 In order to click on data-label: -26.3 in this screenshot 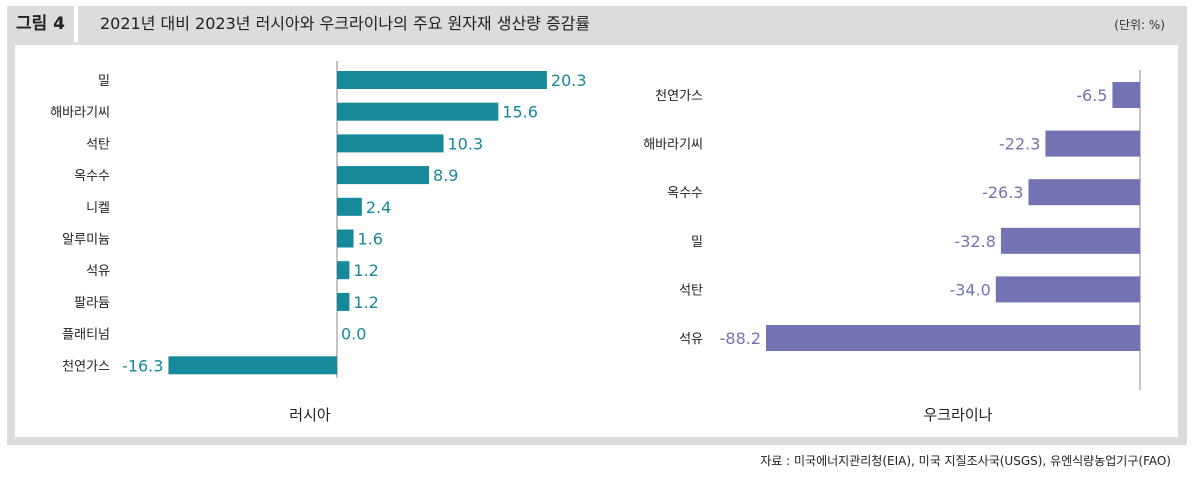, I will do `click(1002, 192)`.